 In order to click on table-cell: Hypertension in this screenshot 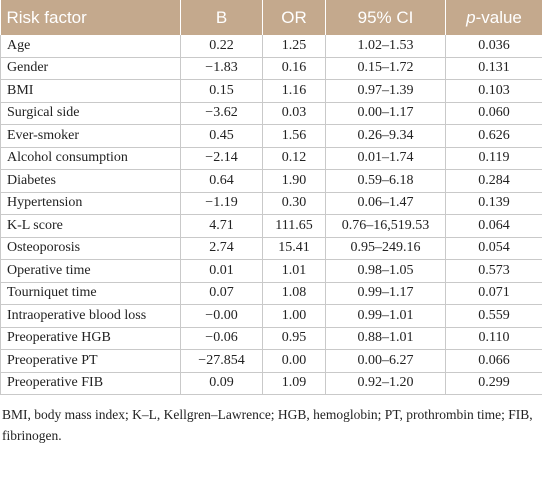, I will do `click(90, 203)`.